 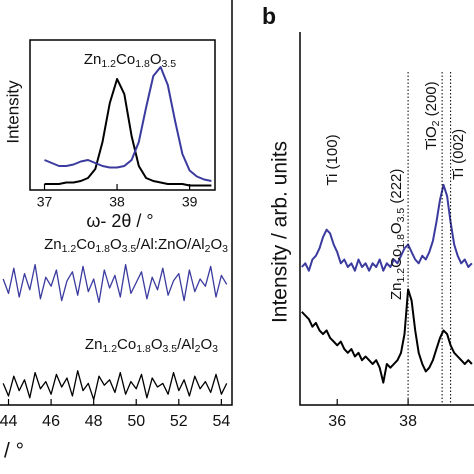 I want to click on reference-label: Zn1.2Co1.8O3.5 (222), so click(x=397, y=234).